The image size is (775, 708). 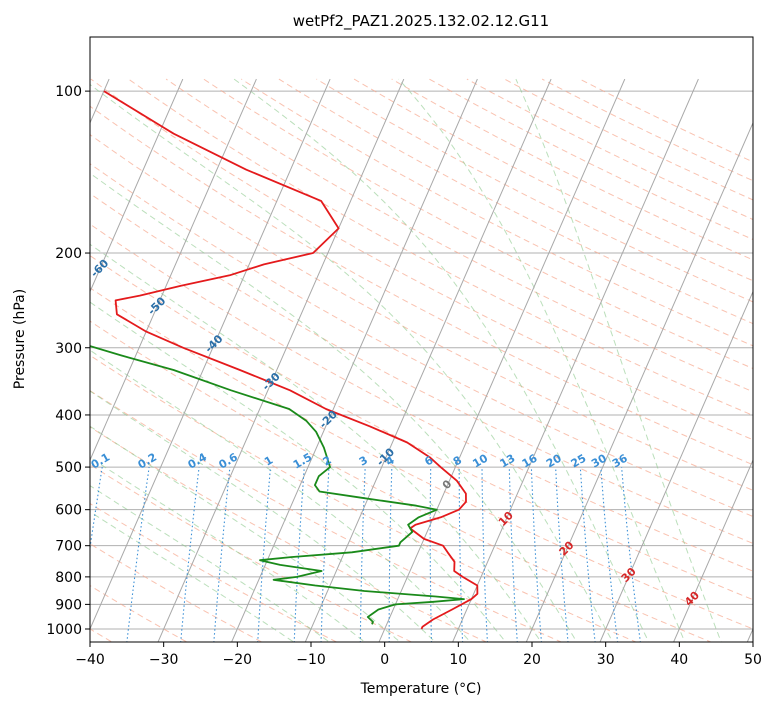 What do you see at coordinates (238, 660) in the screenshot?
I see `x-tick-label: −20` at bounding box center [238, 660].